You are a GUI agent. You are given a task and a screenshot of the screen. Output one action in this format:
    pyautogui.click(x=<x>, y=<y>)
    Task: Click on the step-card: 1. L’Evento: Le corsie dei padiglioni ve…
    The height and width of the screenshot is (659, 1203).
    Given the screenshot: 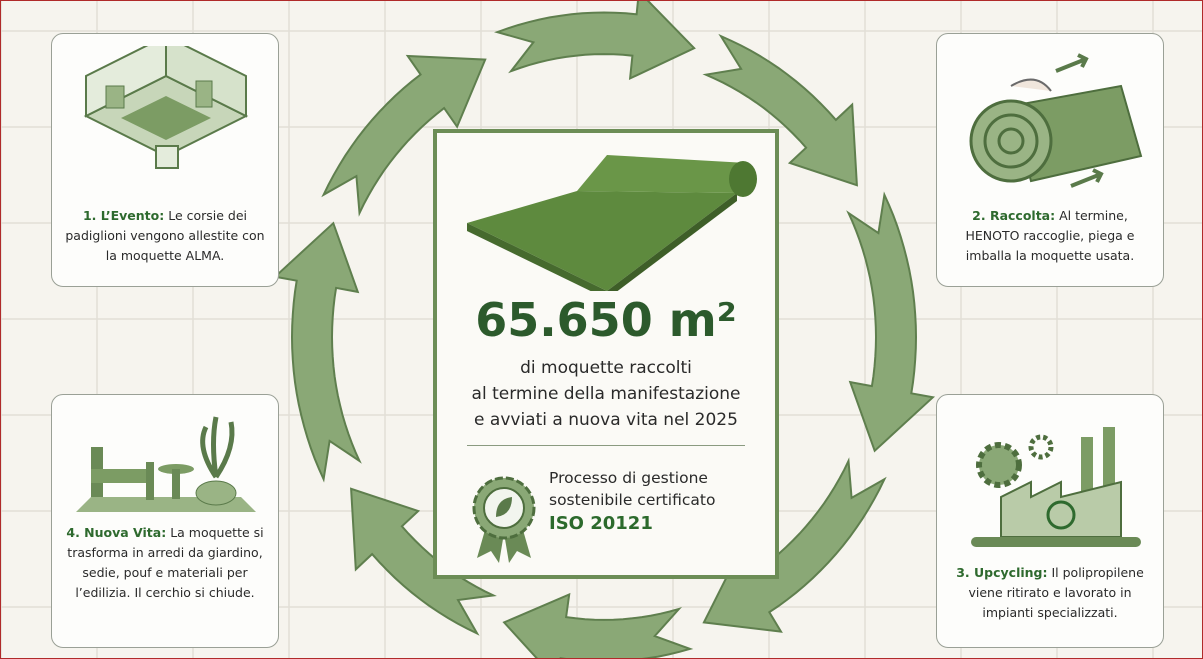 What is the action you would take?
    pyautogui.click(x=165, y=160)
    